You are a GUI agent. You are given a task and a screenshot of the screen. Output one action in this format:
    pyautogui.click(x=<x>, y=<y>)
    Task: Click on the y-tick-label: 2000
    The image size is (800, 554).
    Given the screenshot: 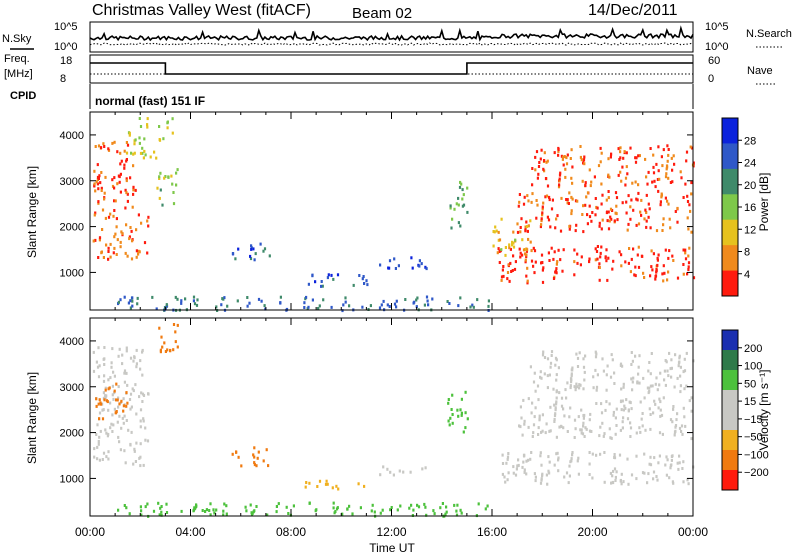 What is the action you would take?
    pyautogui.click(x=72, y=228)
    